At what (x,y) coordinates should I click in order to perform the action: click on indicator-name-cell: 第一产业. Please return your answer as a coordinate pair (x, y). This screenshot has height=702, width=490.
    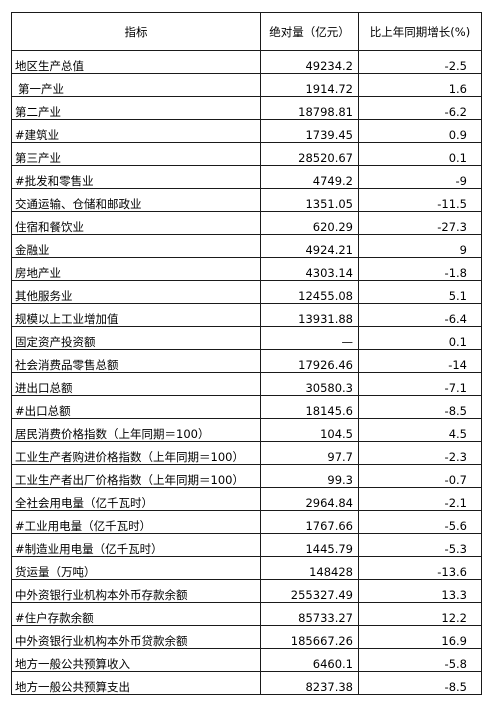
    Looking at the image, I should click on (136, 85).